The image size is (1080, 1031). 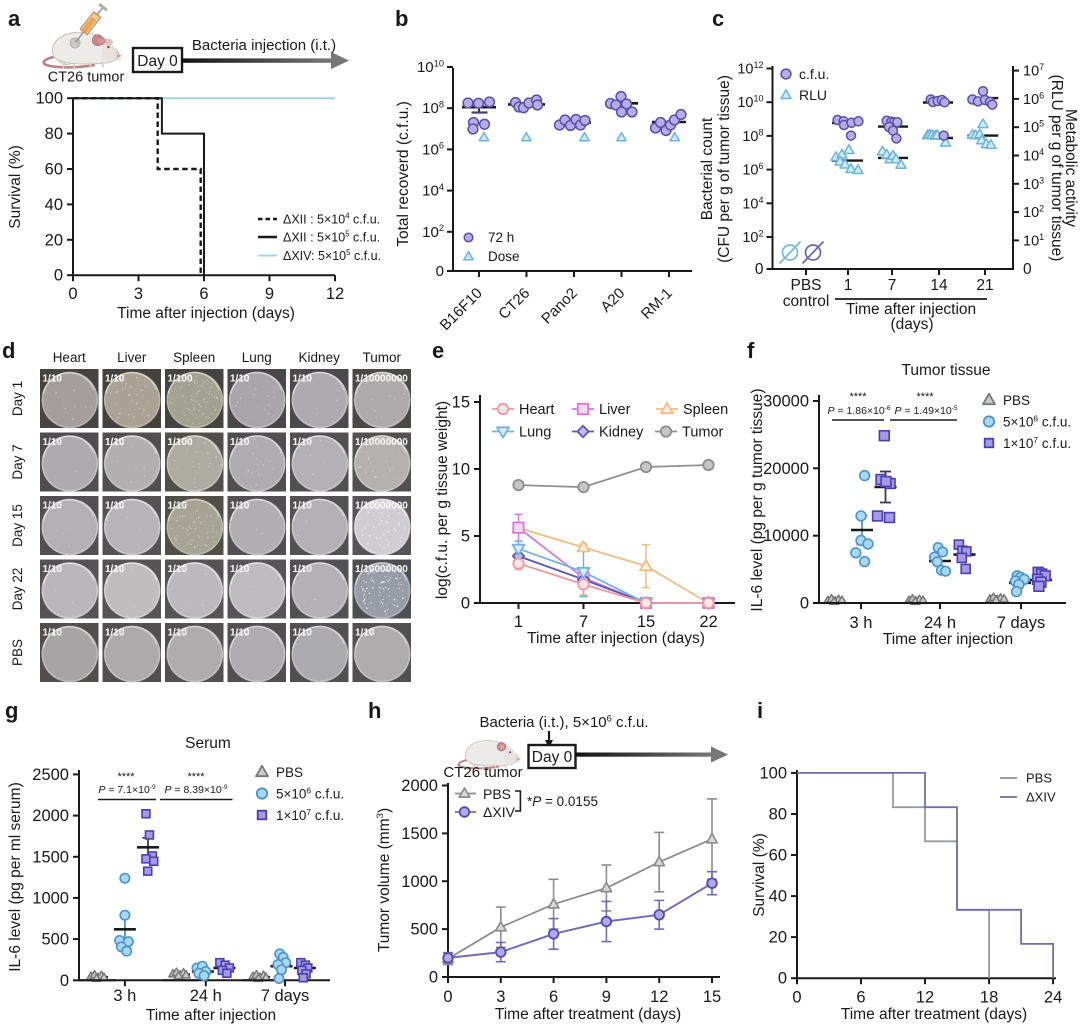 I want to click on svg-text: 30000, so click(x=786, y=402).